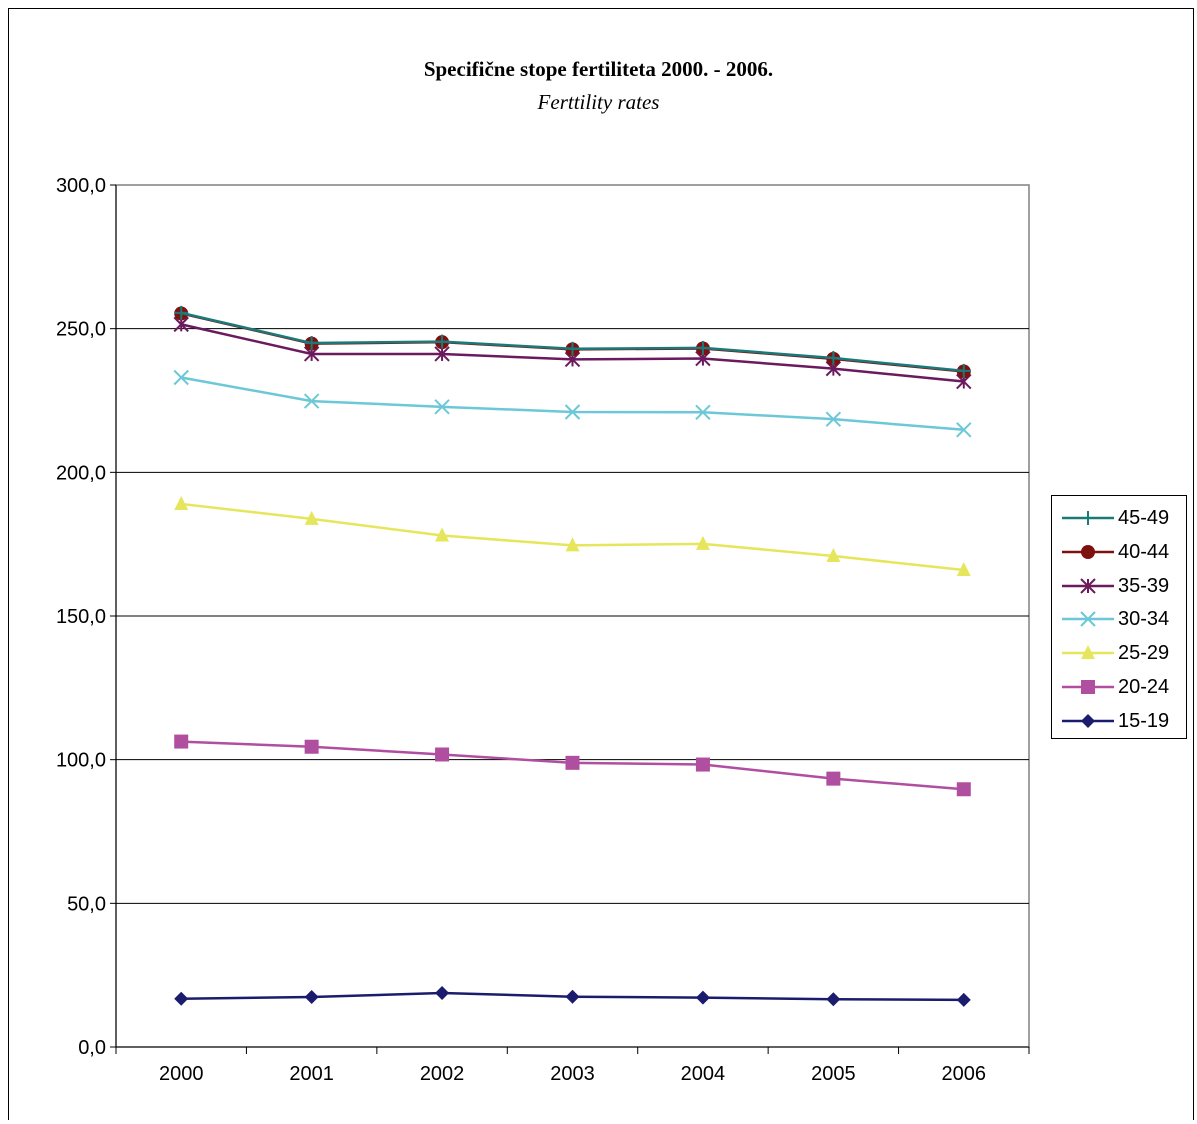 The width and height of the screenshot is (1197, 1124). I want to click on y-tick-label: 200,0, so click(81, 473).